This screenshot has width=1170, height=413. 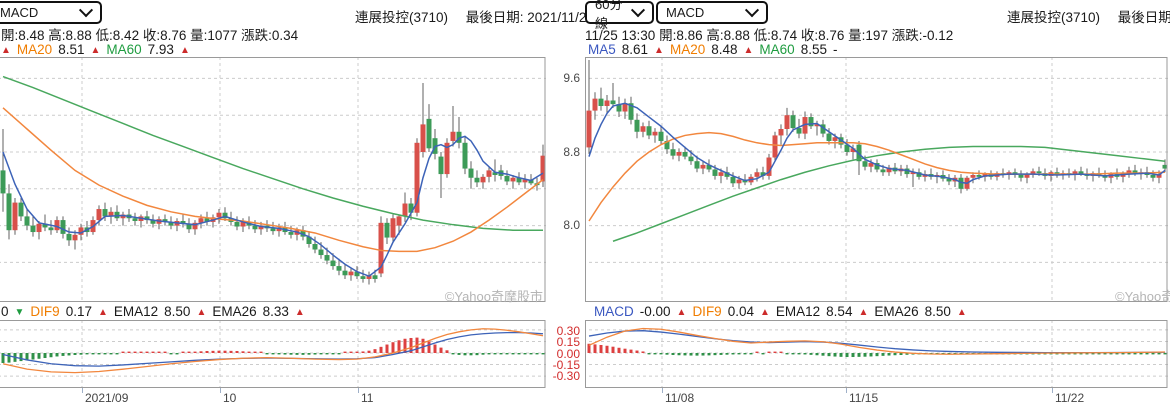 I want to click on last-date-label: 最後日期:, so click(x=1143, y=17).